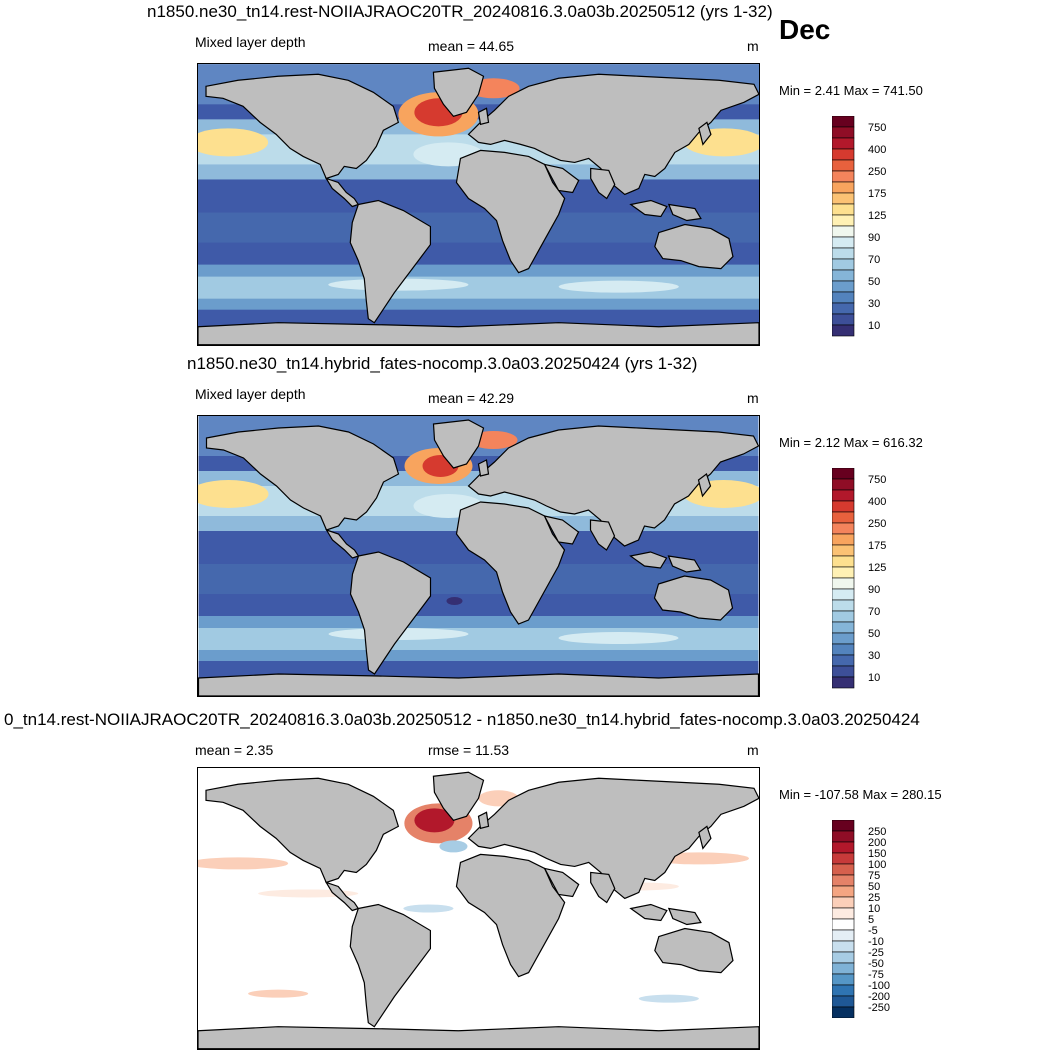  What do you see at coordinates (874, 898) in the screenshot?
I see `panel3-colorbar-tick-label: 25` at bounding box center [874, 898].